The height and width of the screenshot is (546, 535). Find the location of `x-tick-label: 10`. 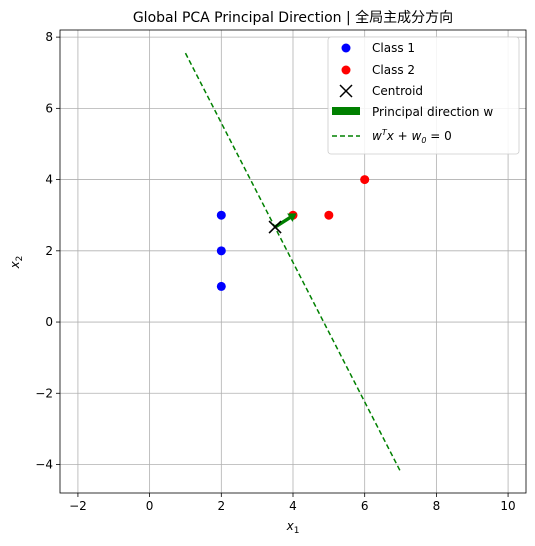

x-tick-label: 10 is located at coordinates (507, 506).